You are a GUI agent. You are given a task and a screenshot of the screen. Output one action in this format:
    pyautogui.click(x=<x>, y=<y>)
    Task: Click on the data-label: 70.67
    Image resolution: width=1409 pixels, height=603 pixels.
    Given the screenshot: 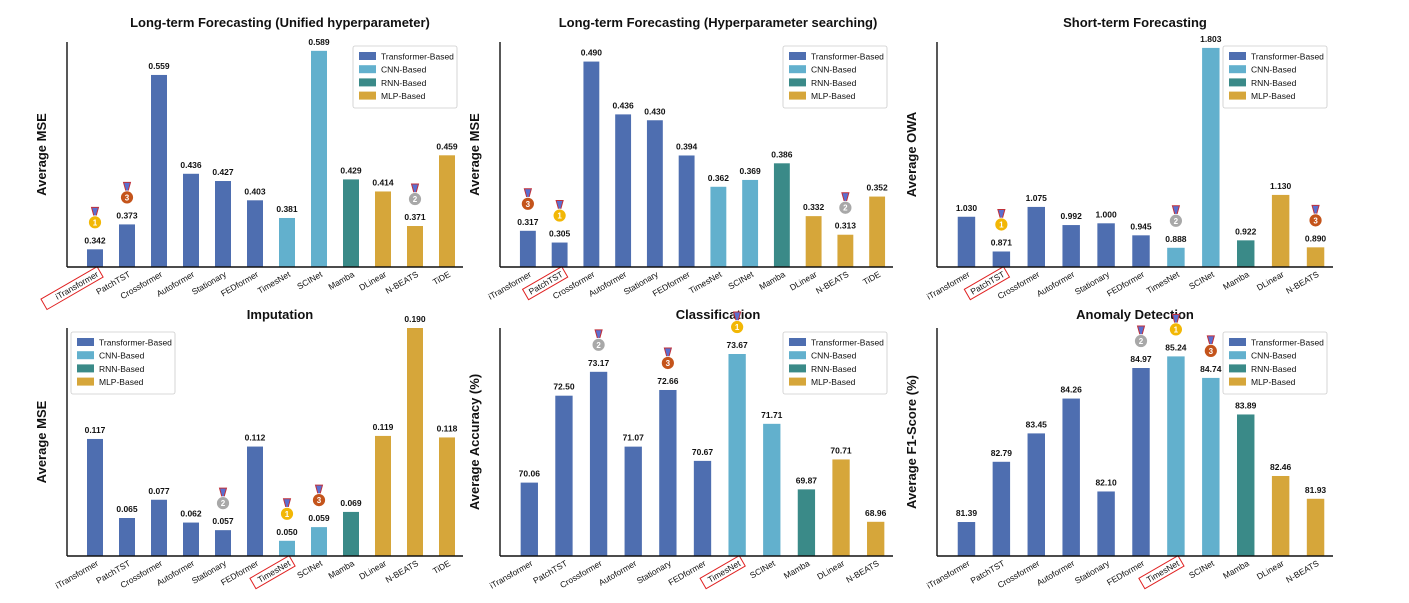 What is the action you would take?
    pyautogui.click(x=703, y=452)
    